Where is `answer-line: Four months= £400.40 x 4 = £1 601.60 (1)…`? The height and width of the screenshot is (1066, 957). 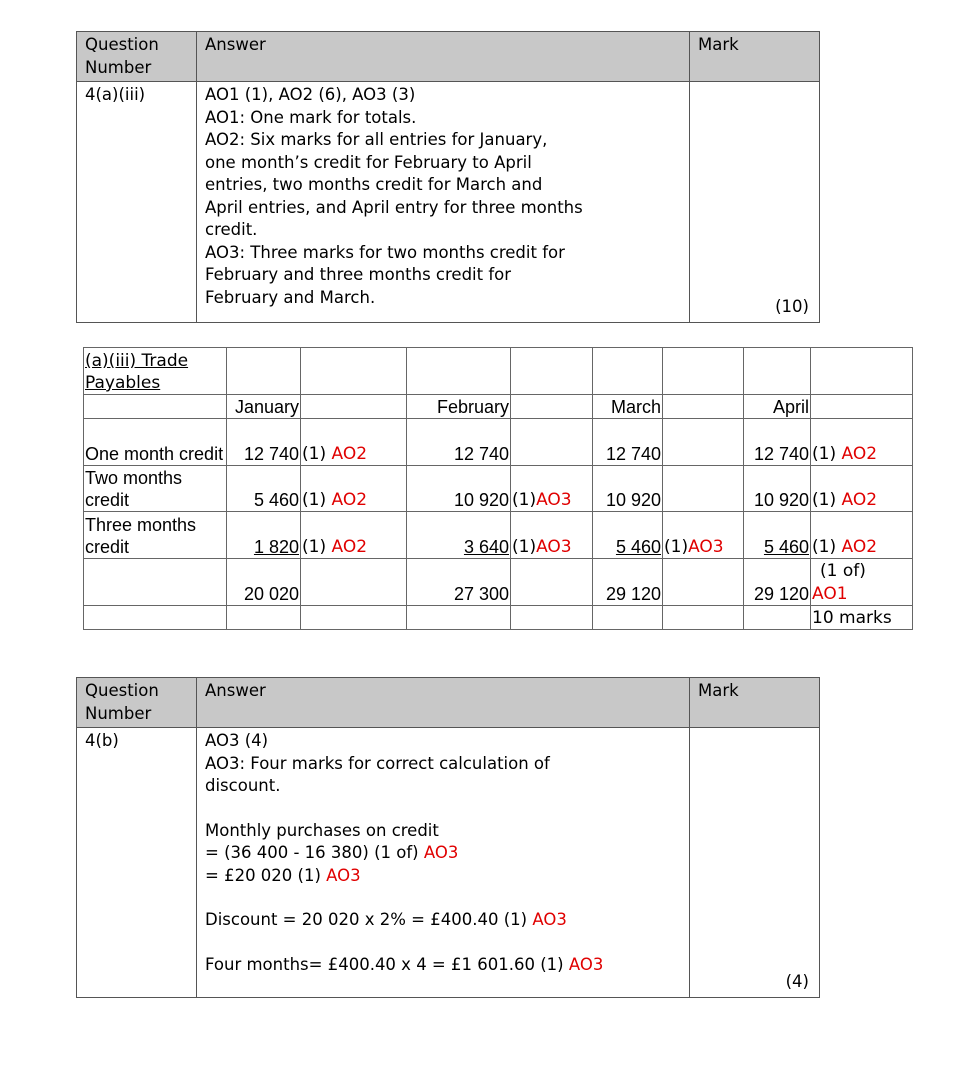 answer-line: Four months= £400.40 x 4 = £1 601.60 (1)… is located at coordinates (443, 965).